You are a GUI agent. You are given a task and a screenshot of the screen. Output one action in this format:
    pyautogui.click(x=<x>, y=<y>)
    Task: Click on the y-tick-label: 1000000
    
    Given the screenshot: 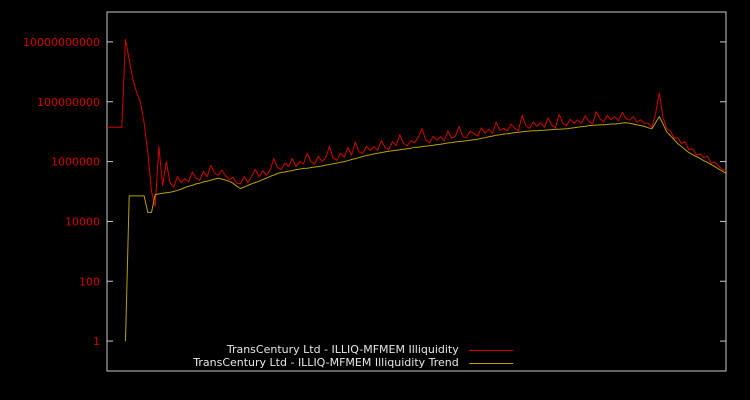 What is the action you would take?
    pyautogui.click(x=75, y=162)
    